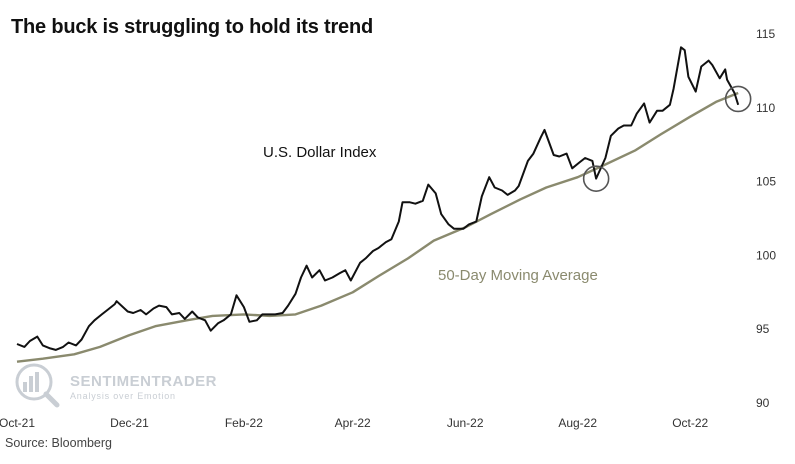 This screenshot has width=795, height=464. Describe the element at coordinates (17, 423) in the screenshot. I see `x-tick-label: Oct-21` at that location.